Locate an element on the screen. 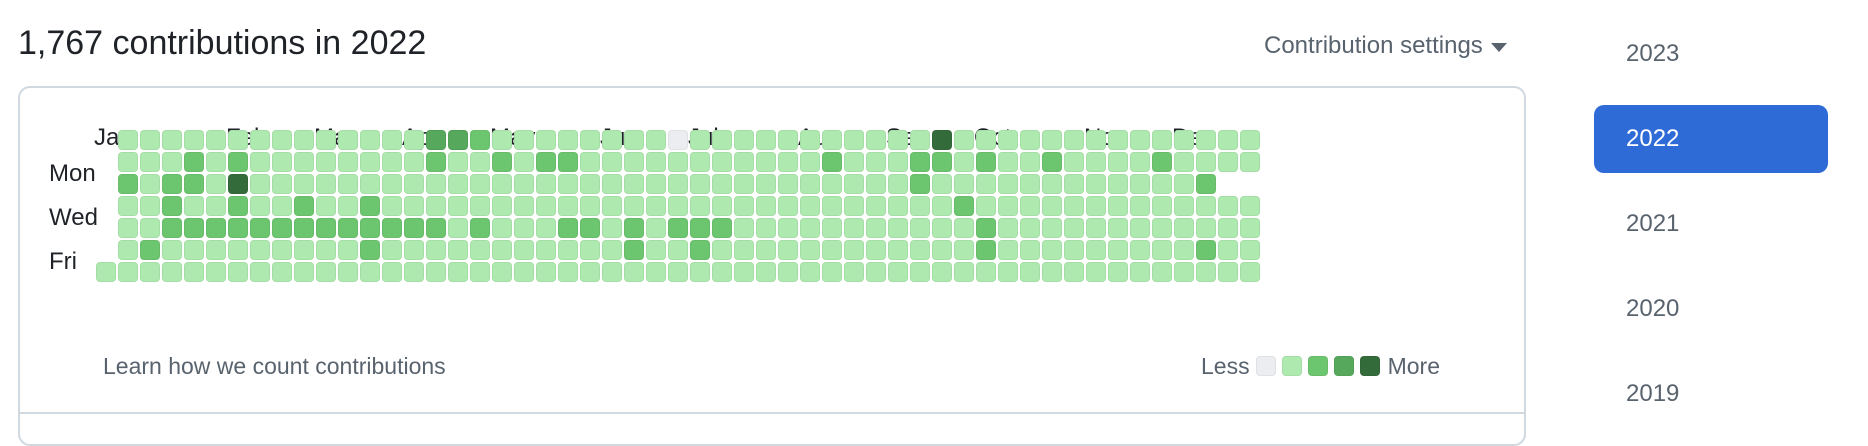 The height and width of the screenshot is (446, 1868). learn-how-we-count-link: Learn how we count contributions is located at coordinates (274, 366).